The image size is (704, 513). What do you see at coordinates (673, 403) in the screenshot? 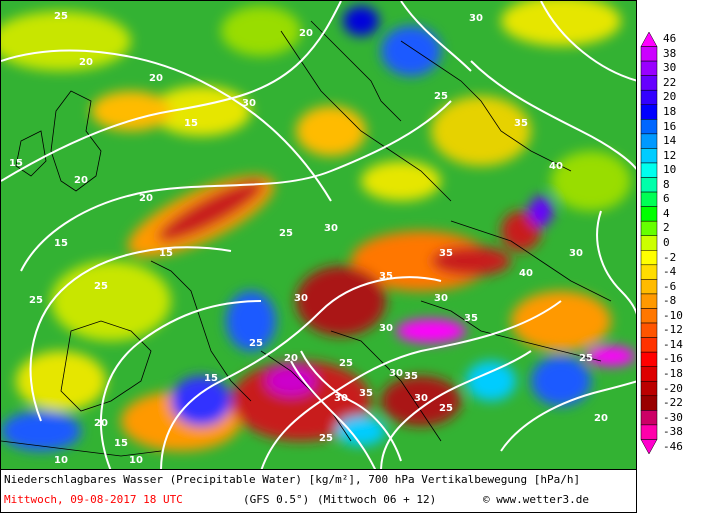
I see `legend-value: -22` at bounding box center [673, 403].